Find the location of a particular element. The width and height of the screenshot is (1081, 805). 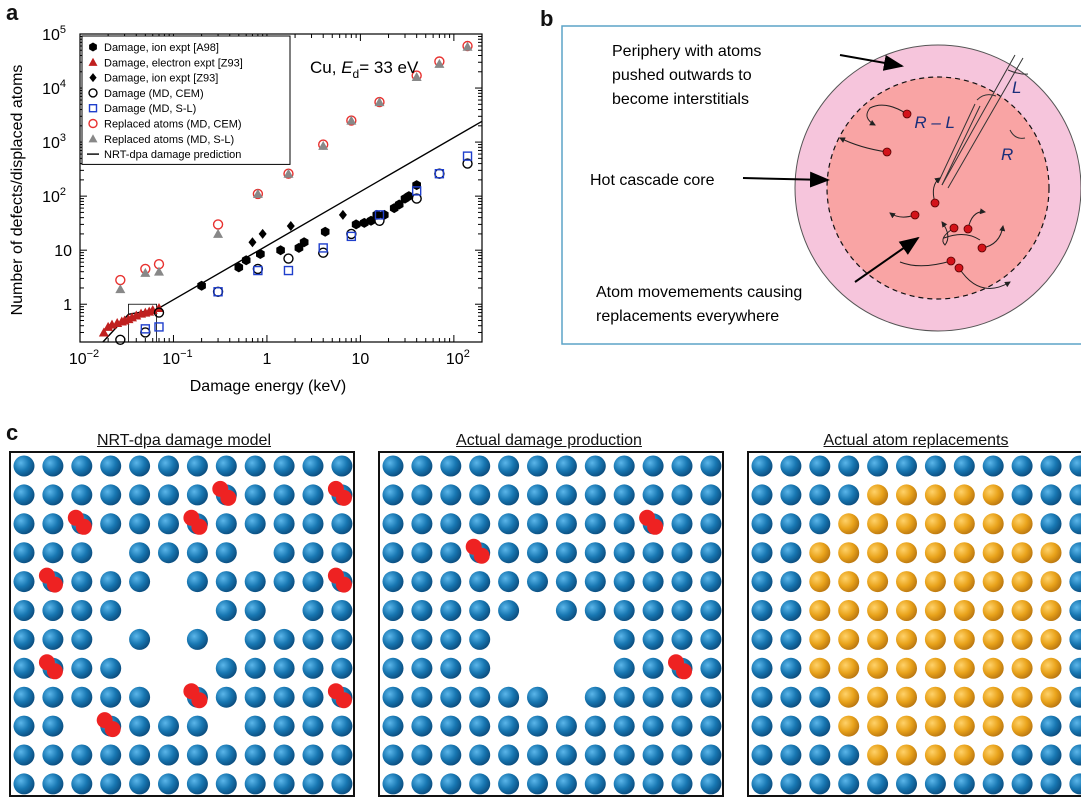

movement-arrow is located at coordinates (887, 259).